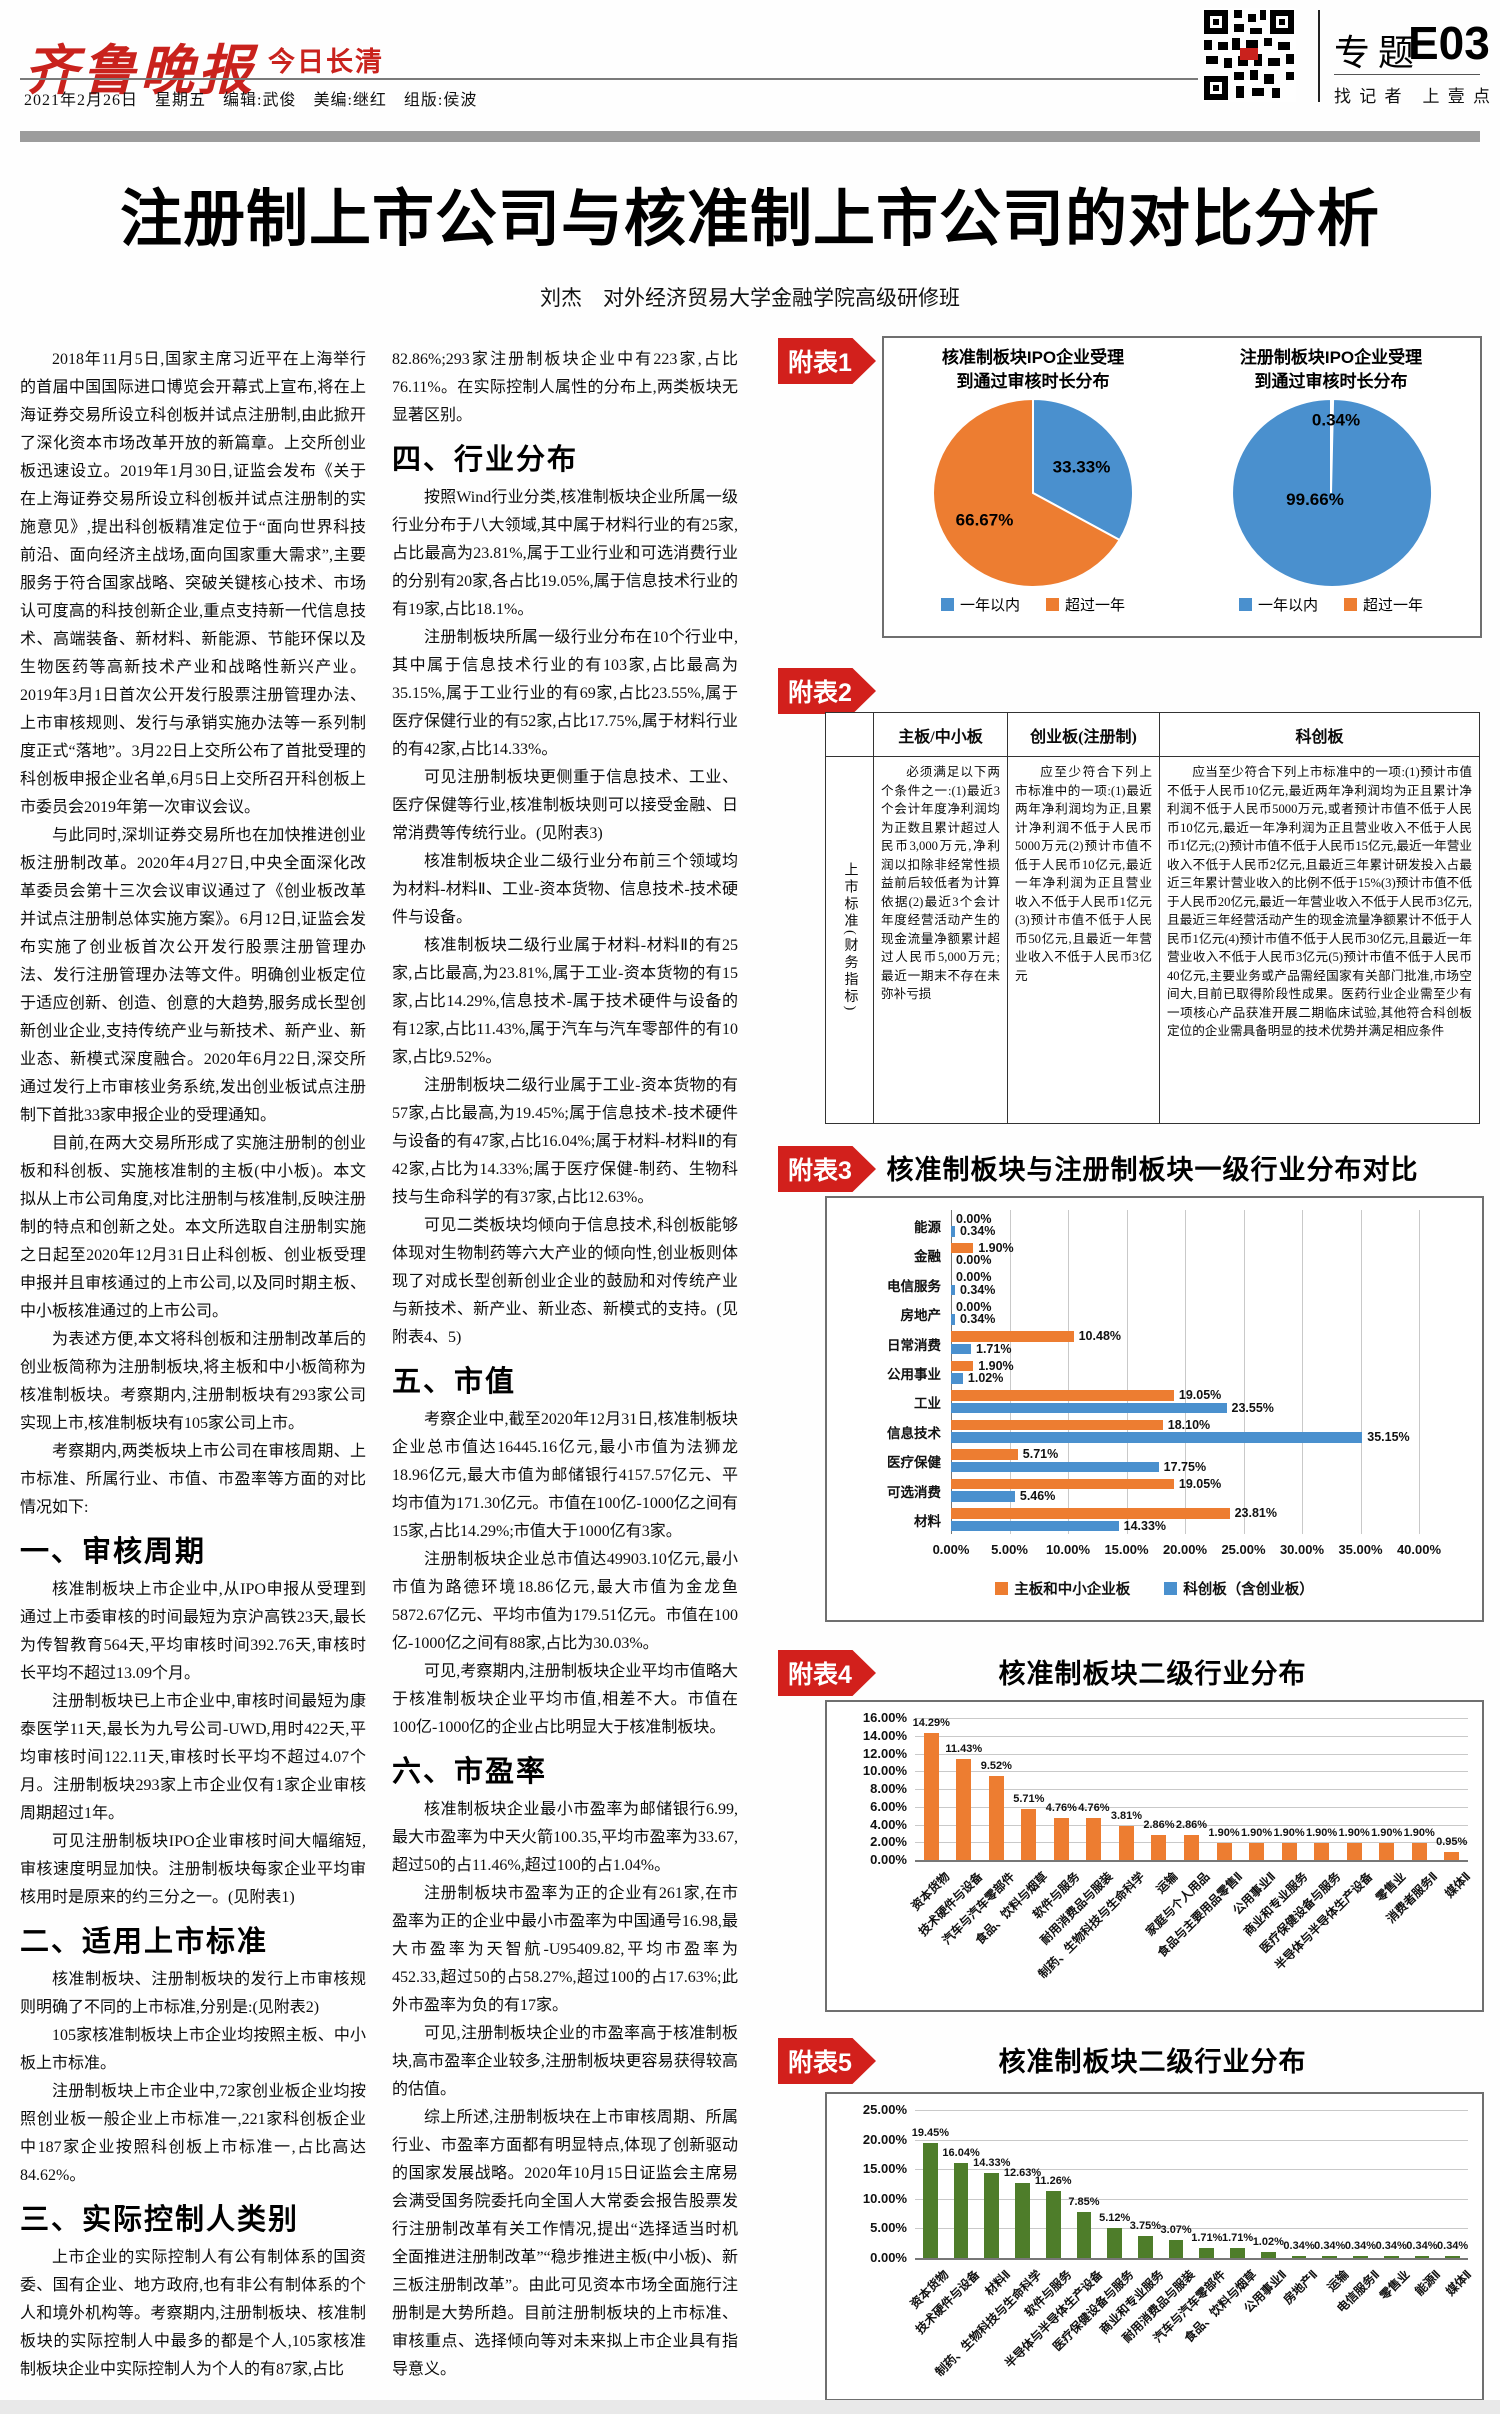 Image resolution: width=1500 pixels, height=2414 pixels. I want to click on category-label: 零售业, so click(1395, 2285).